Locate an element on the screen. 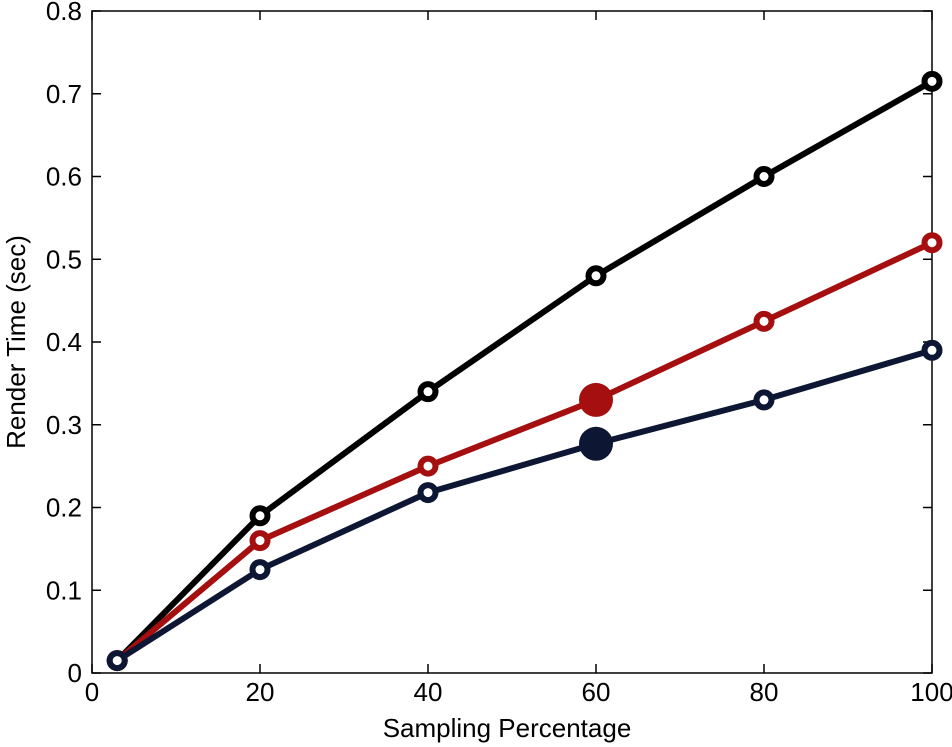 The height and width of the screenshot is (747, 952). x-axis-label: Sampling Percentage is located at coordinates (507, 728).